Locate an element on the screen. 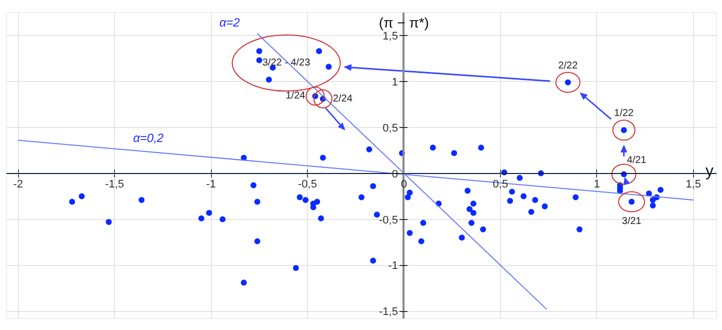  series-label: α=2 is located at coordinates (229, 23).